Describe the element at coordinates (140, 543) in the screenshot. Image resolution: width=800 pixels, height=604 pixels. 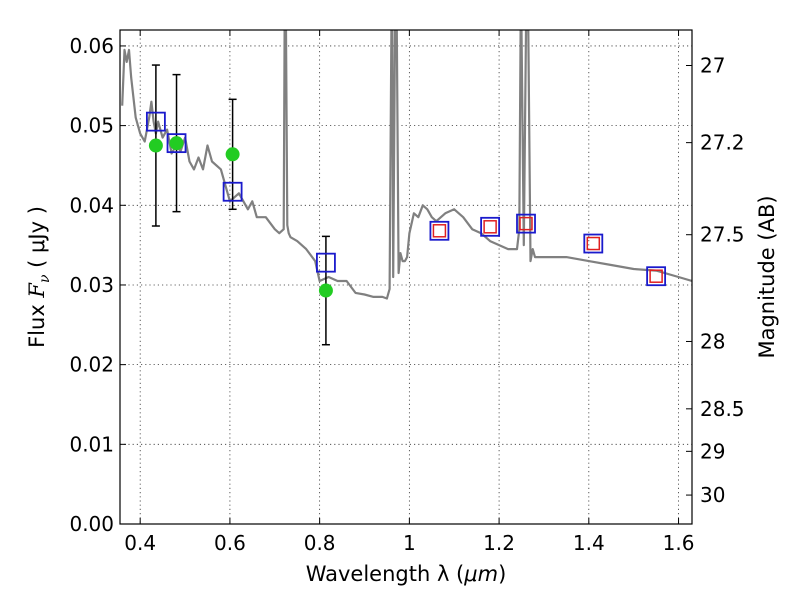
I see `x-tick-label: 0.4` at that location.